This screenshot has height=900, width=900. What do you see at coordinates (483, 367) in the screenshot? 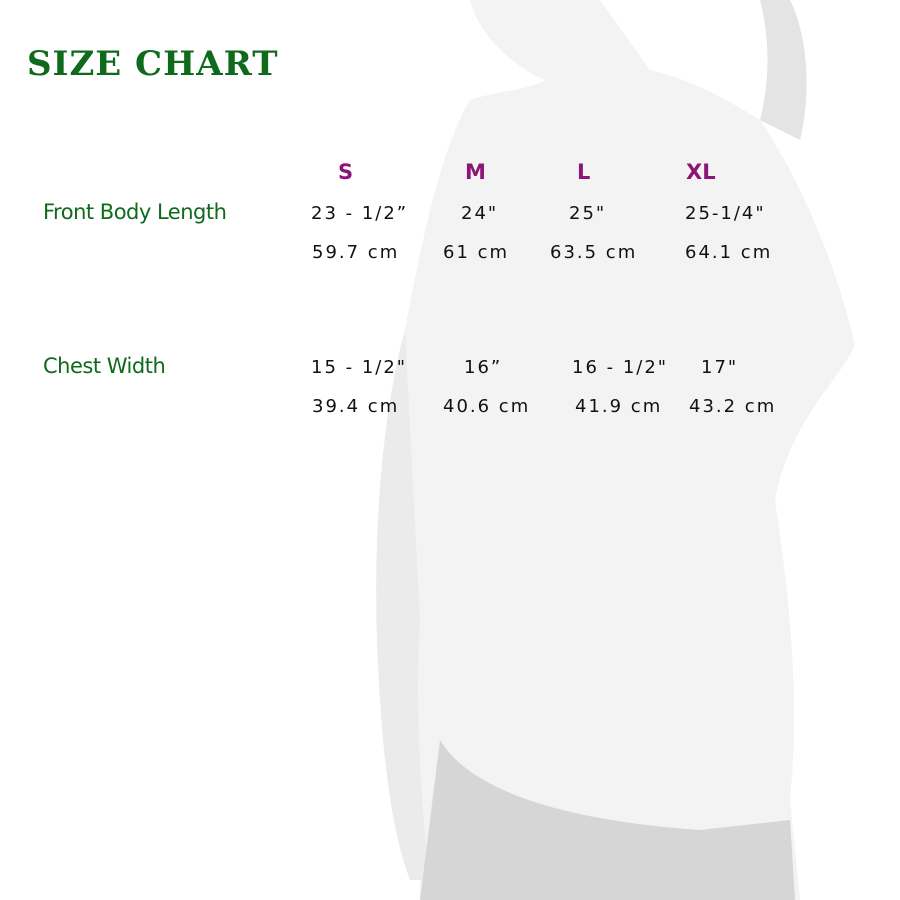
I see `value-inches: 16”` at bounding box center [483, 367].